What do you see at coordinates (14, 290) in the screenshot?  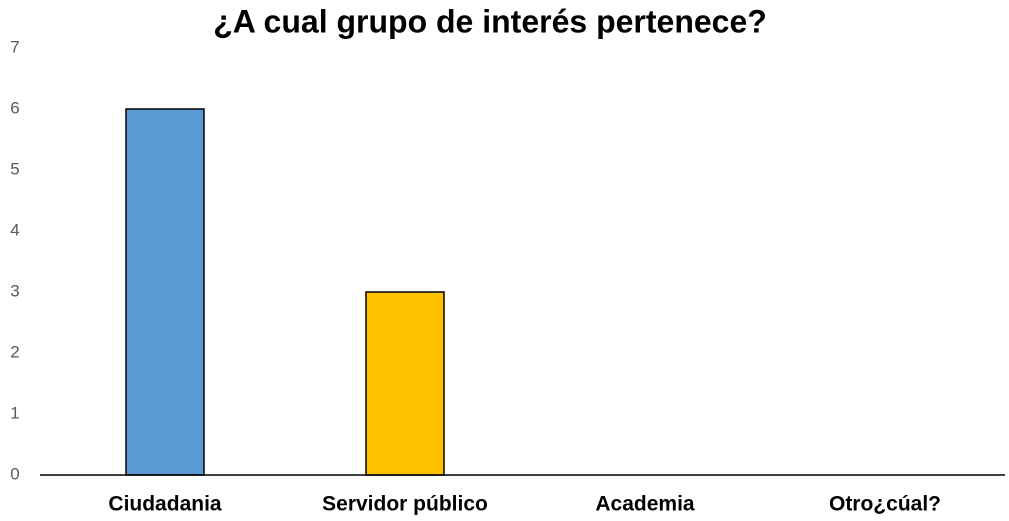 I see `y-tick-label: 3` at bounding box center [14, 290].